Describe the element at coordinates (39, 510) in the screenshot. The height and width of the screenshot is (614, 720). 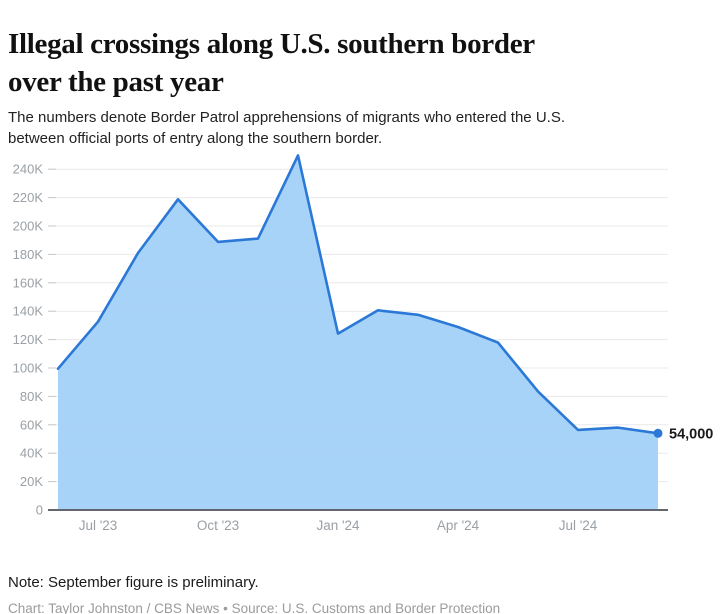
I see `y-tick-label: 0` at that location.